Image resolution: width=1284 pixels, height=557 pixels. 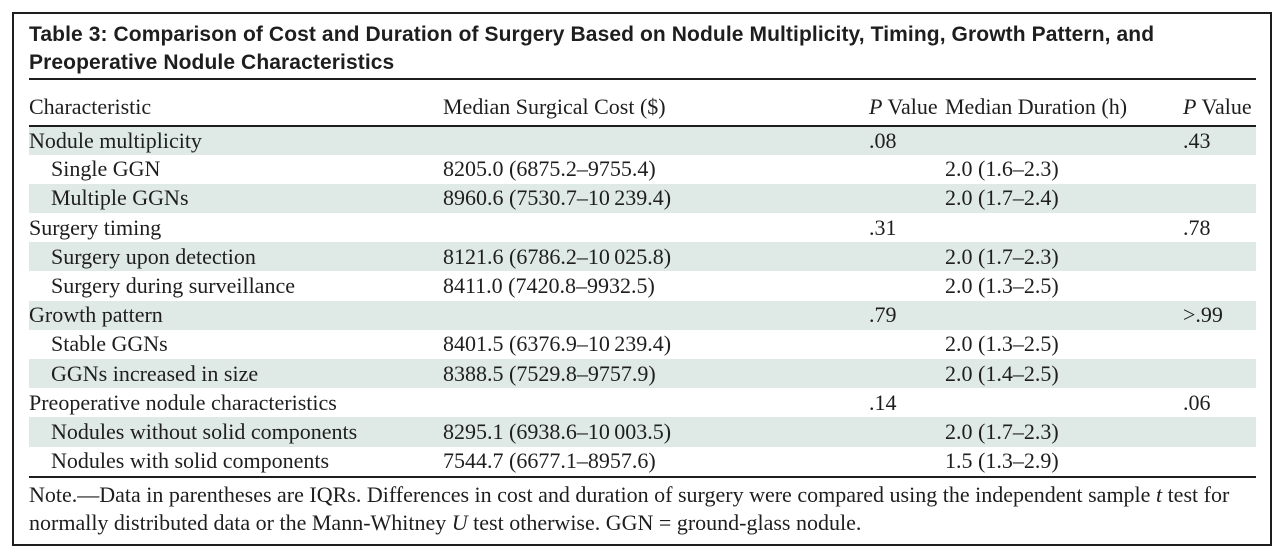 What do you see at coordinates (1002, 198) in the screenshot?
I see `cell-duration: 2.0 (1.7–2.4)` at bounding box center [1002, 198].